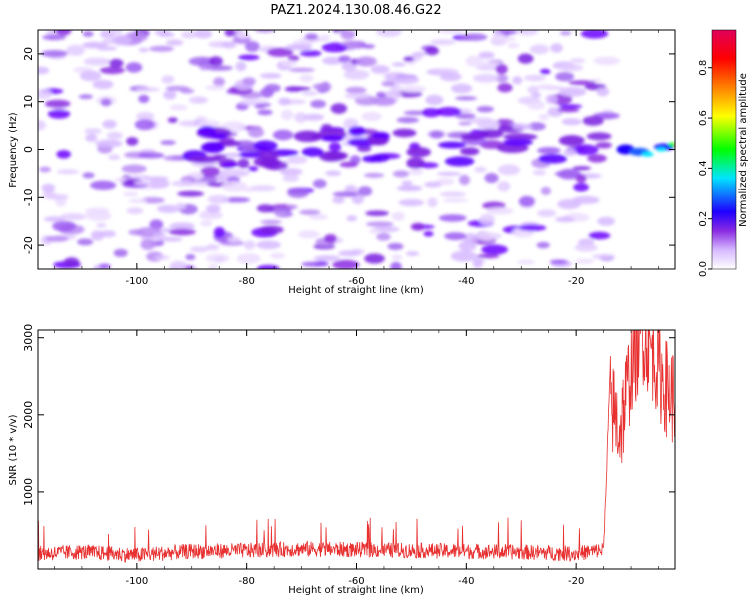 This screenshot has height=604, width=750. I want to click on colorbar-ticks: 0.0 0.2 0.4 0.6 0.8, so click(705, 168).